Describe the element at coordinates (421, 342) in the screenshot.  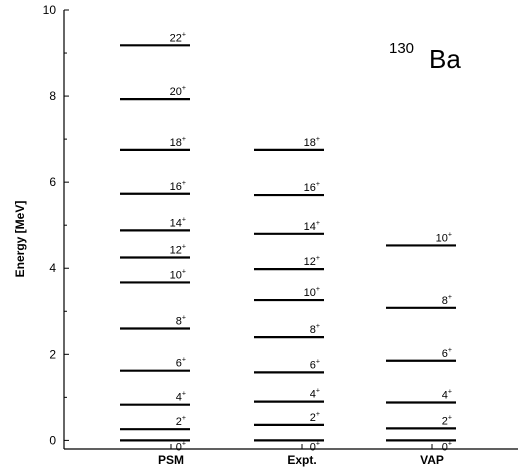
I see `level-column: 0+ 2+ 4+ 6+ 8+ 10+` at that location.